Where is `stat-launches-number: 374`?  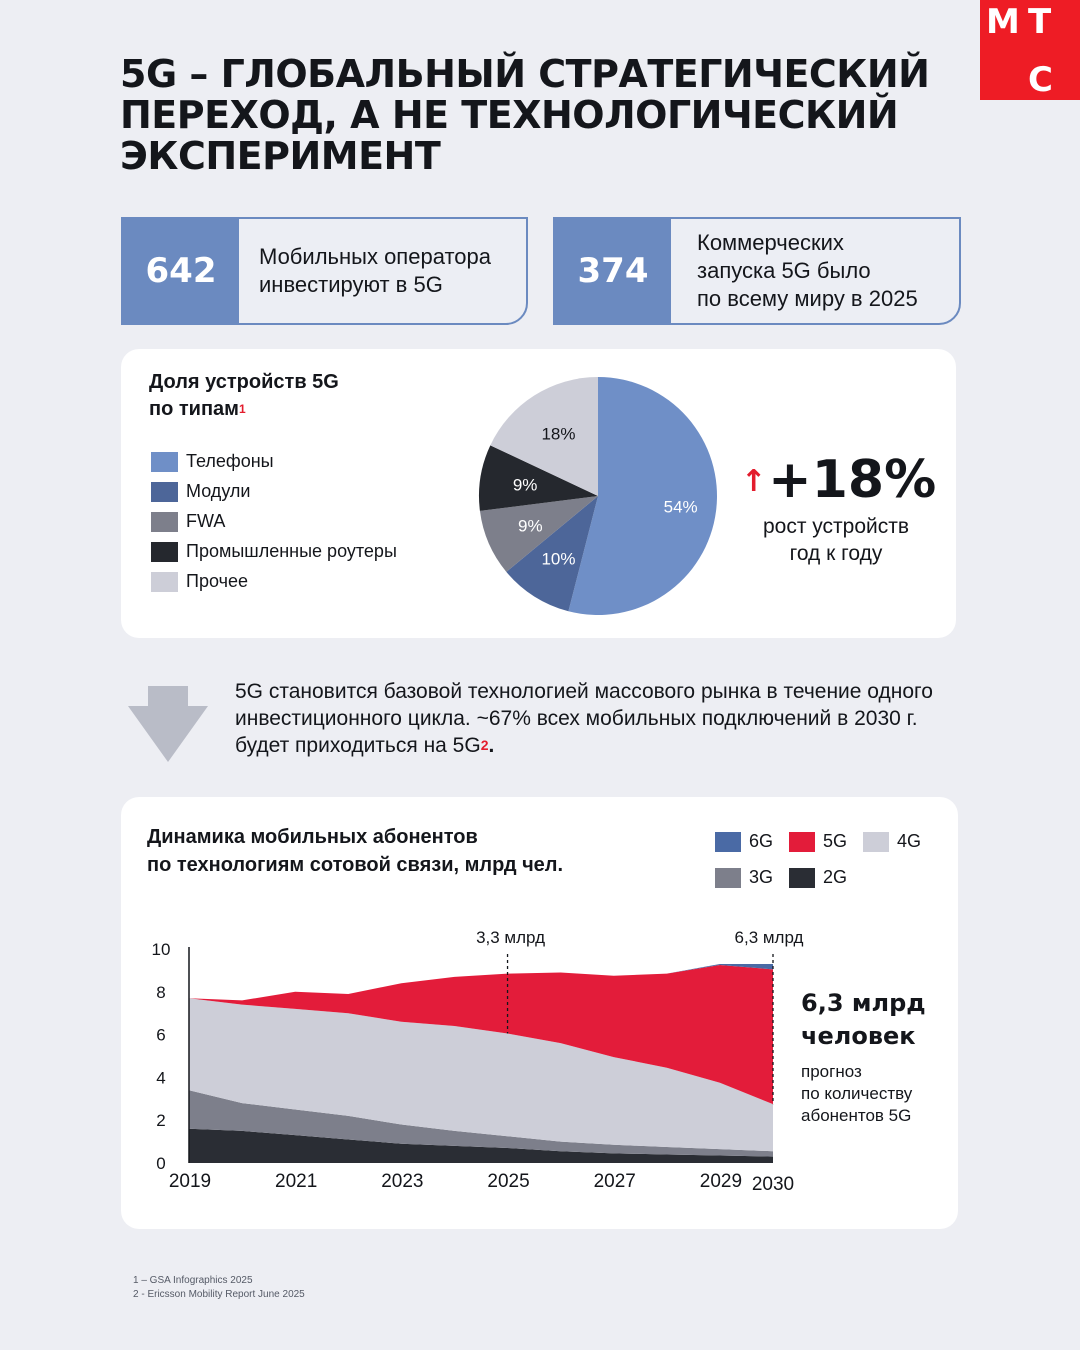
stat-launches-number: 374 is located at coordinates (613, 271).